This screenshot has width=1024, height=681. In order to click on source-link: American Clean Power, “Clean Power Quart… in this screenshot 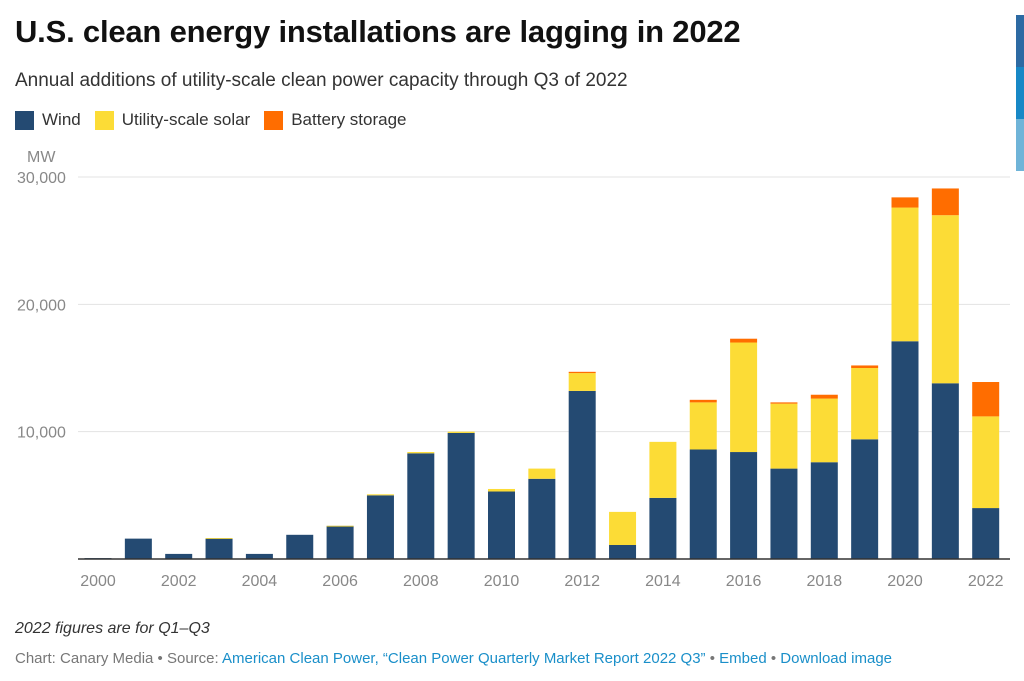, I will do `click(464, 658)`.